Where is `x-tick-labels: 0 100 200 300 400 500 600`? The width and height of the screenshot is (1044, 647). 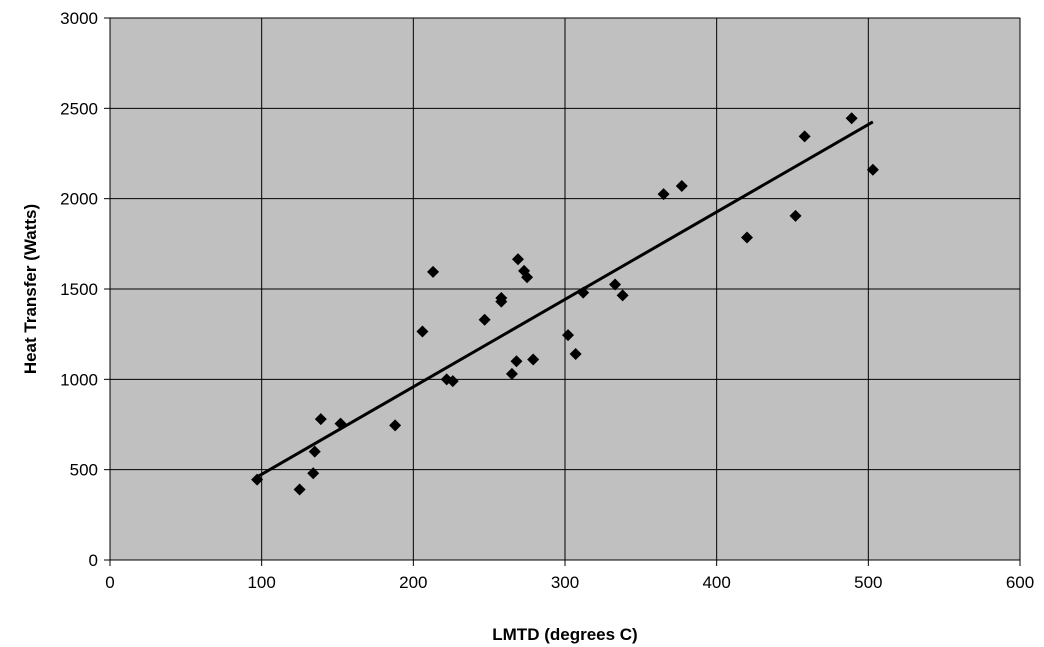
x-tick-labels: 0 100 200 300 400 500 600 is located at coordinates (569, 582).